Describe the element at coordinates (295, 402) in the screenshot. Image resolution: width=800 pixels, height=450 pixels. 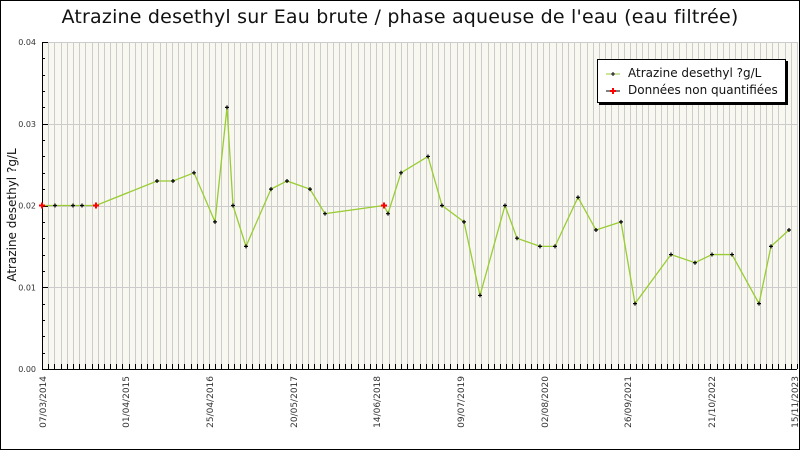
I see `x-tick-label: 20/05/2017` at that location.